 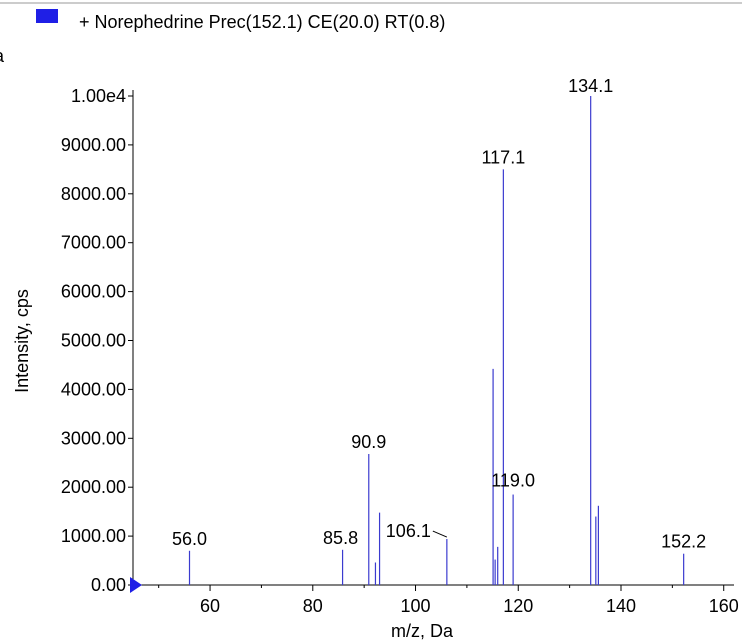 What do you see at coordinates (440, 534) in the screenshot?
I see `peak-label-leader` at bounding box center [440, 534].